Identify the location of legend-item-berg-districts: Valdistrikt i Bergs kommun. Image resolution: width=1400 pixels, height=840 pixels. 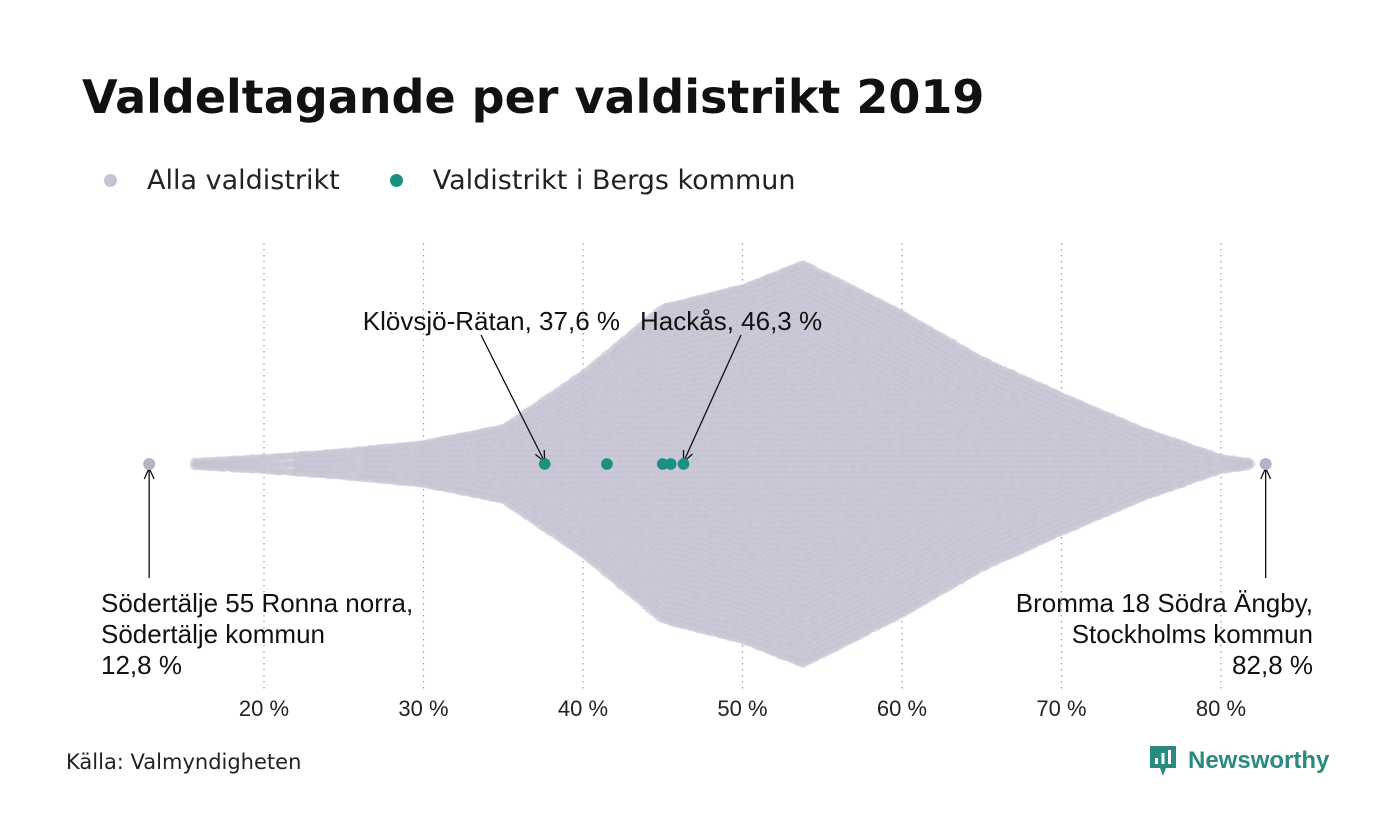
(592, 180).